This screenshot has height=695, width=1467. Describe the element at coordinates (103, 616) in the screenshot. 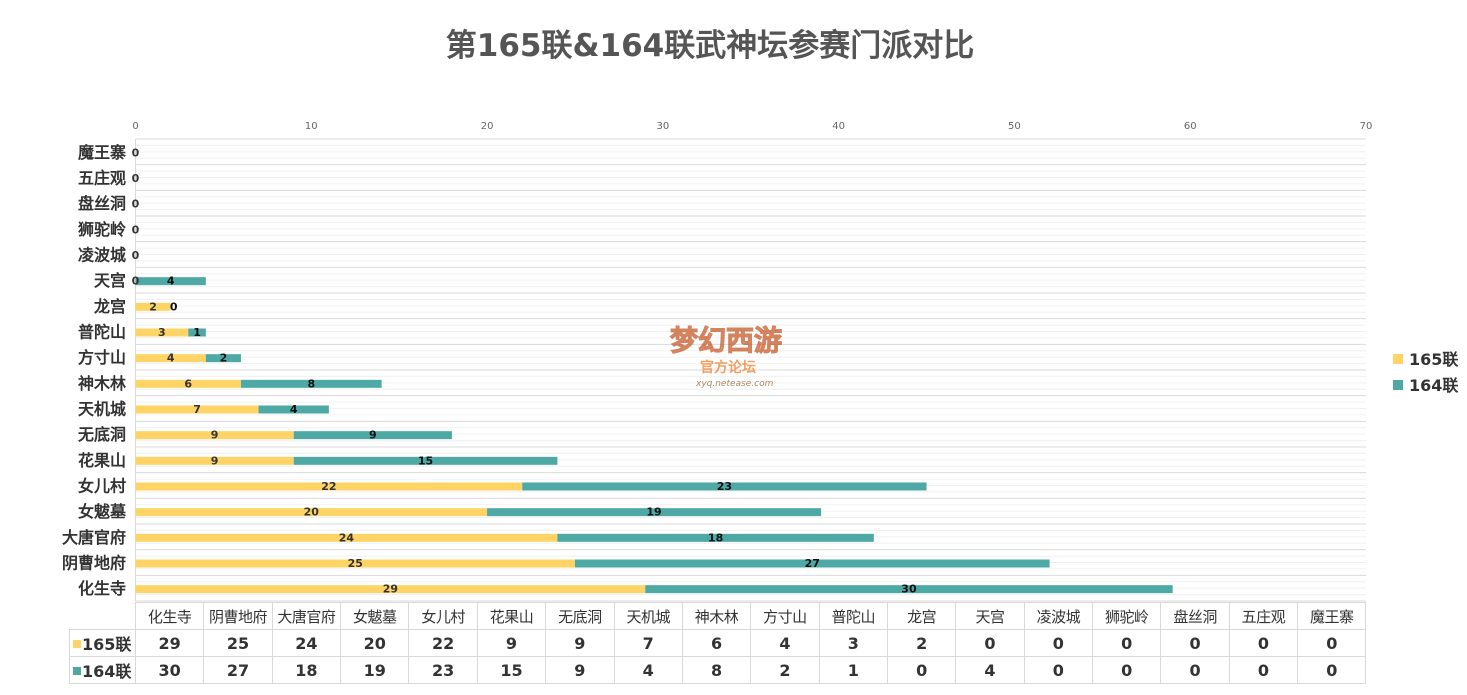

I see `table-corner` at that location.